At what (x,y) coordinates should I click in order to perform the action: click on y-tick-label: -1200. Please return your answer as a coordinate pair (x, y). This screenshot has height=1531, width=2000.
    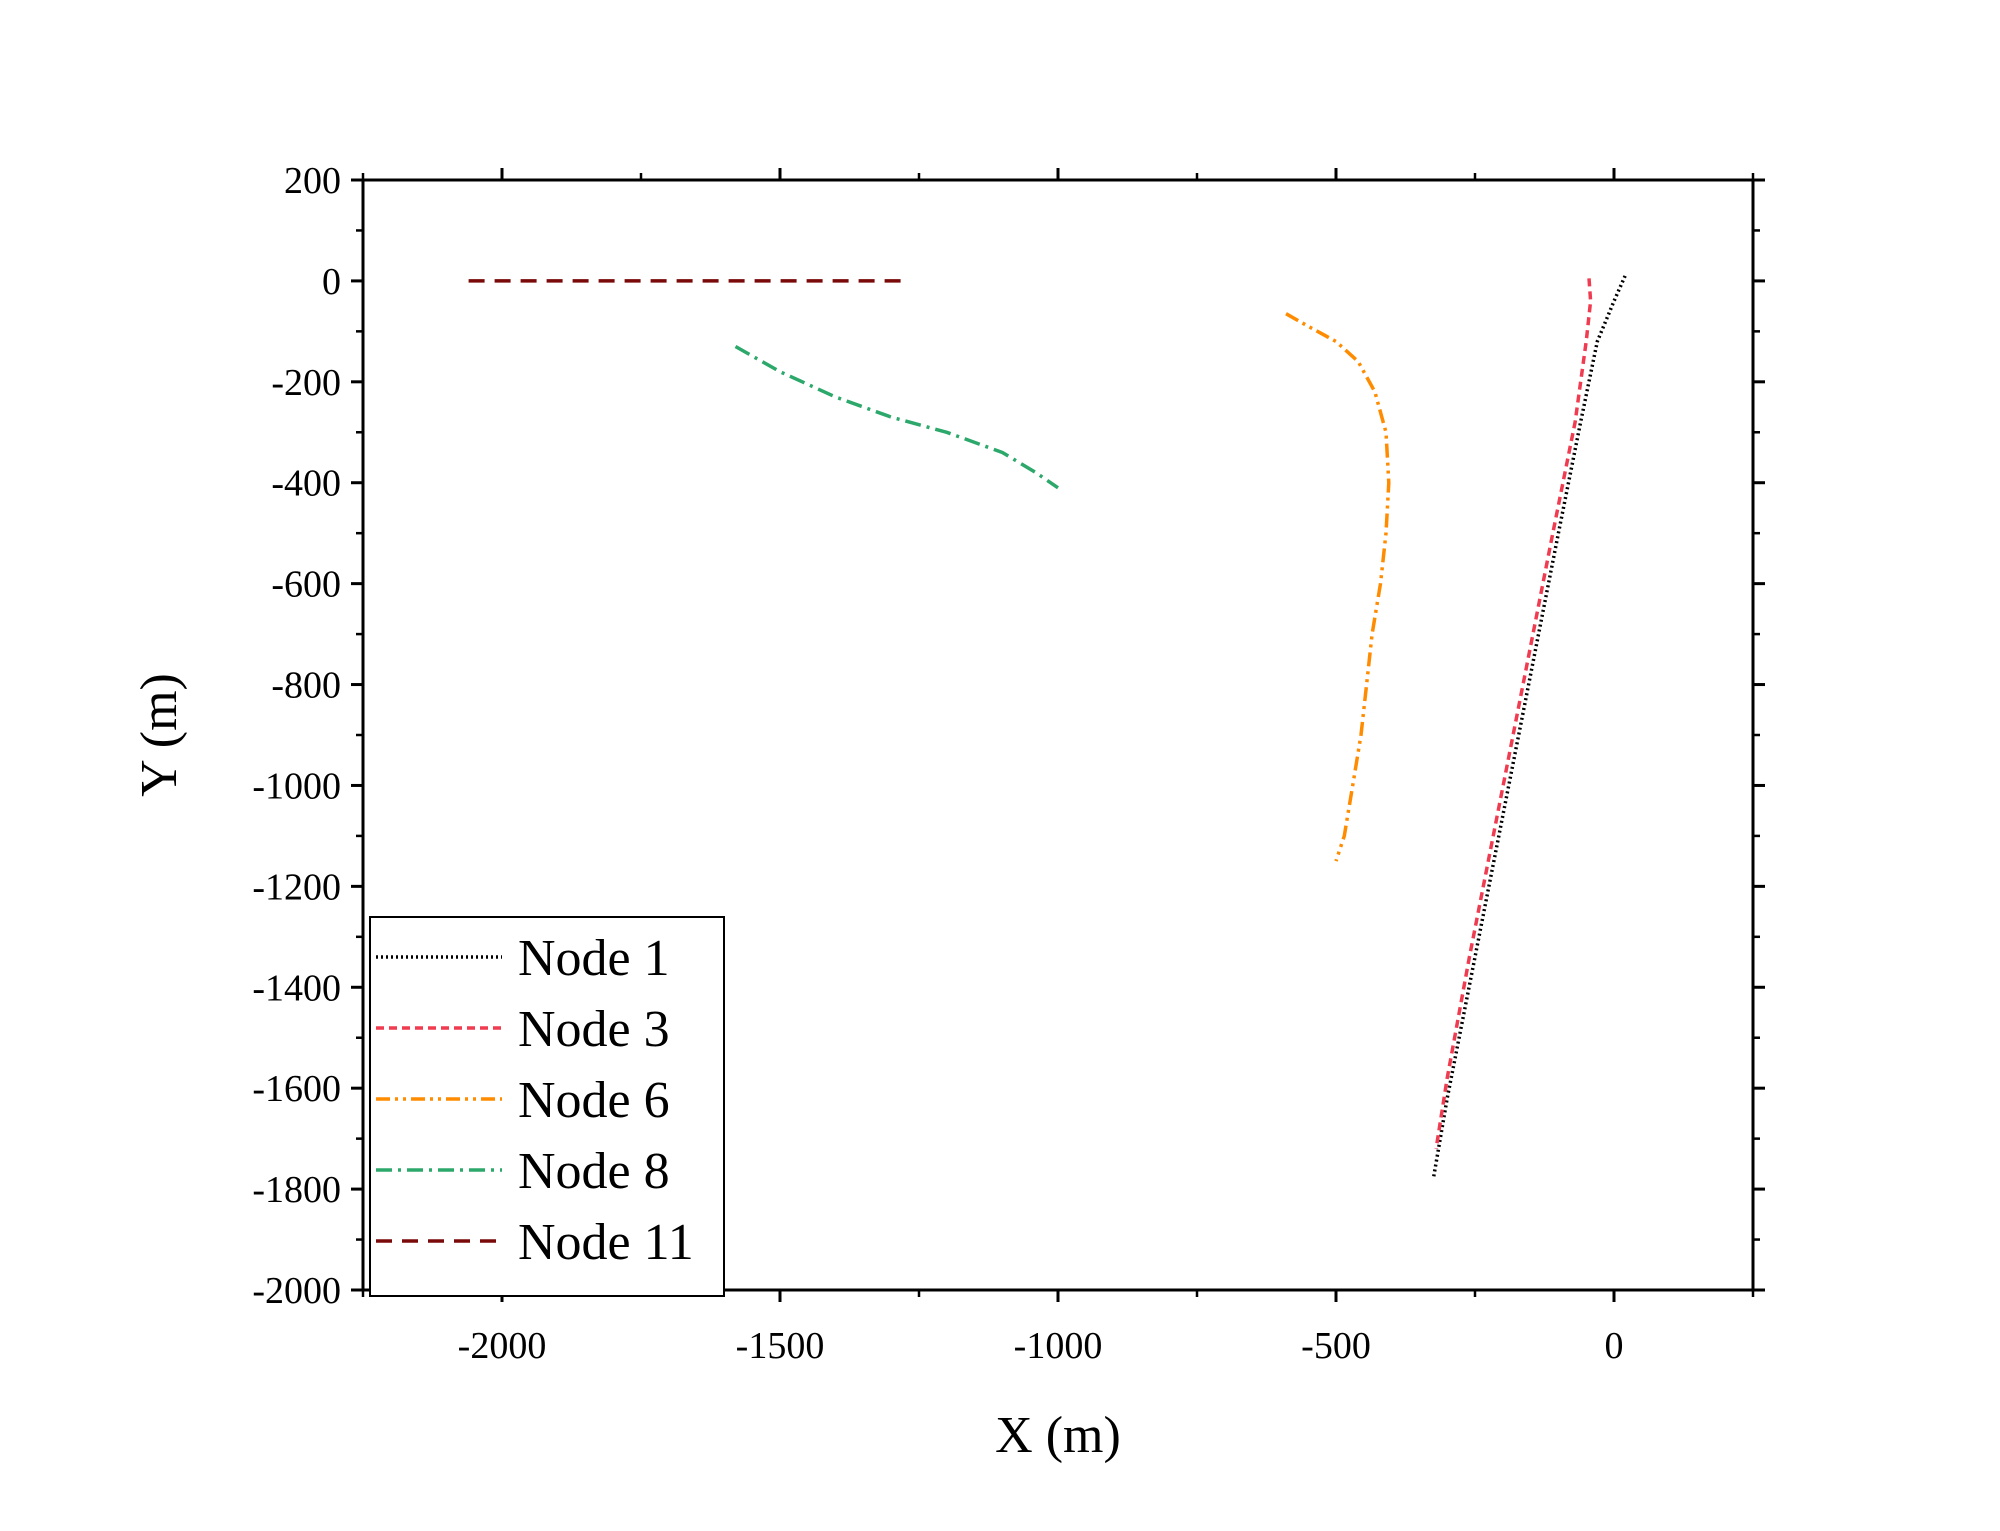
    Looking at the image, I should click on (296, 887).